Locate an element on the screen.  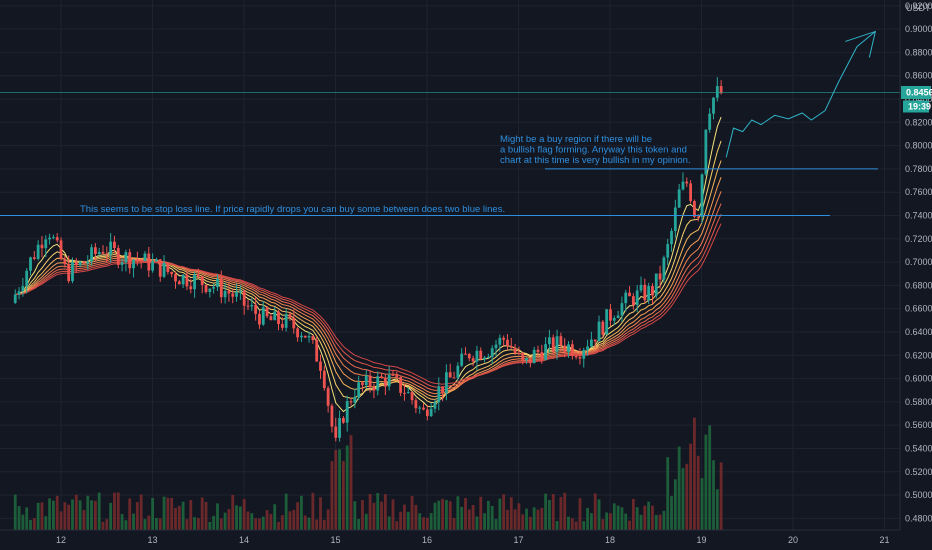
y-tick-label: 0.7400 is located at coordinates (918, 215).